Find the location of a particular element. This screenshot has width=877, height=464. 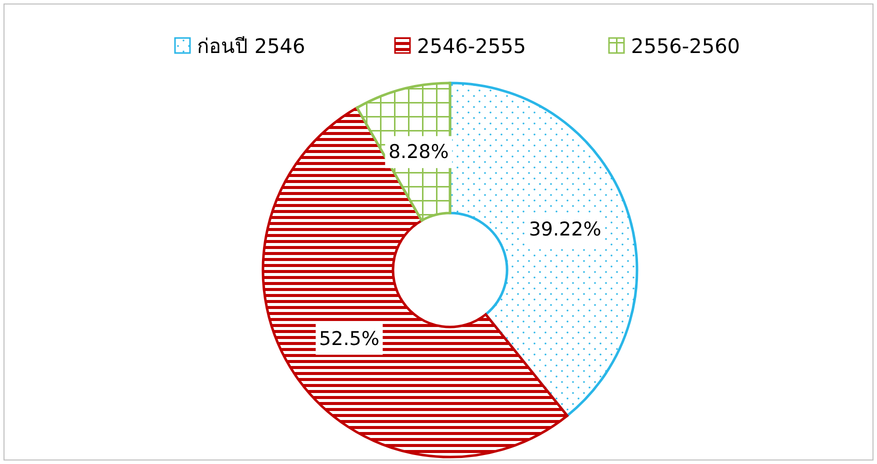

legend-label: 2556-2560 is located at coordinates (685, 46).